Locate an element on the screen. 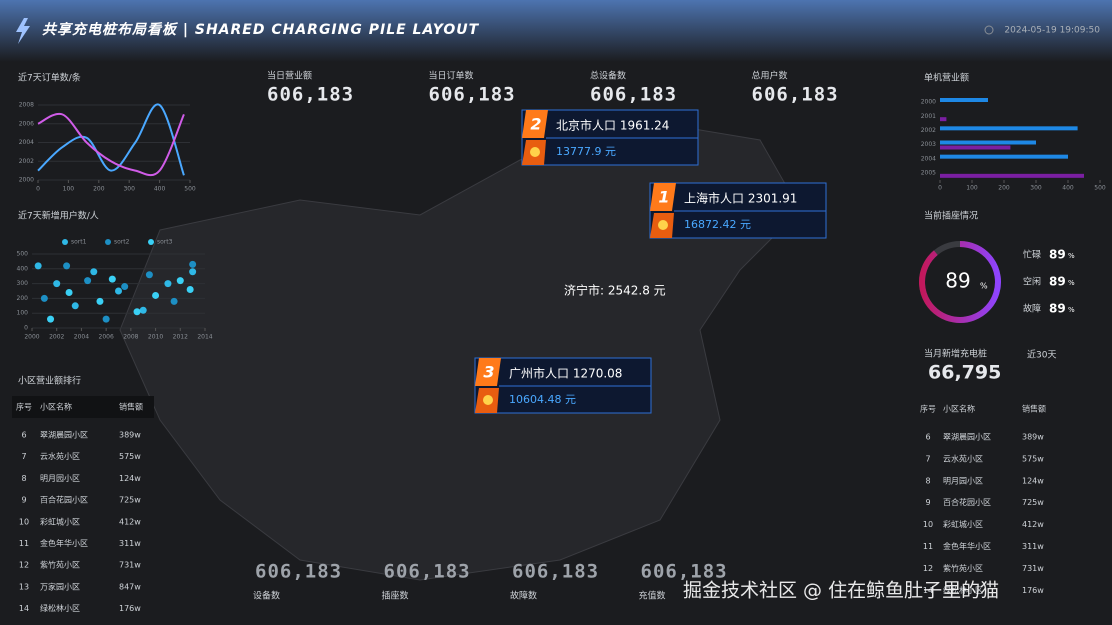 This screenshot has height=625, width=1112. x-tick-label: 2006 is located at coordinates (106, 337).